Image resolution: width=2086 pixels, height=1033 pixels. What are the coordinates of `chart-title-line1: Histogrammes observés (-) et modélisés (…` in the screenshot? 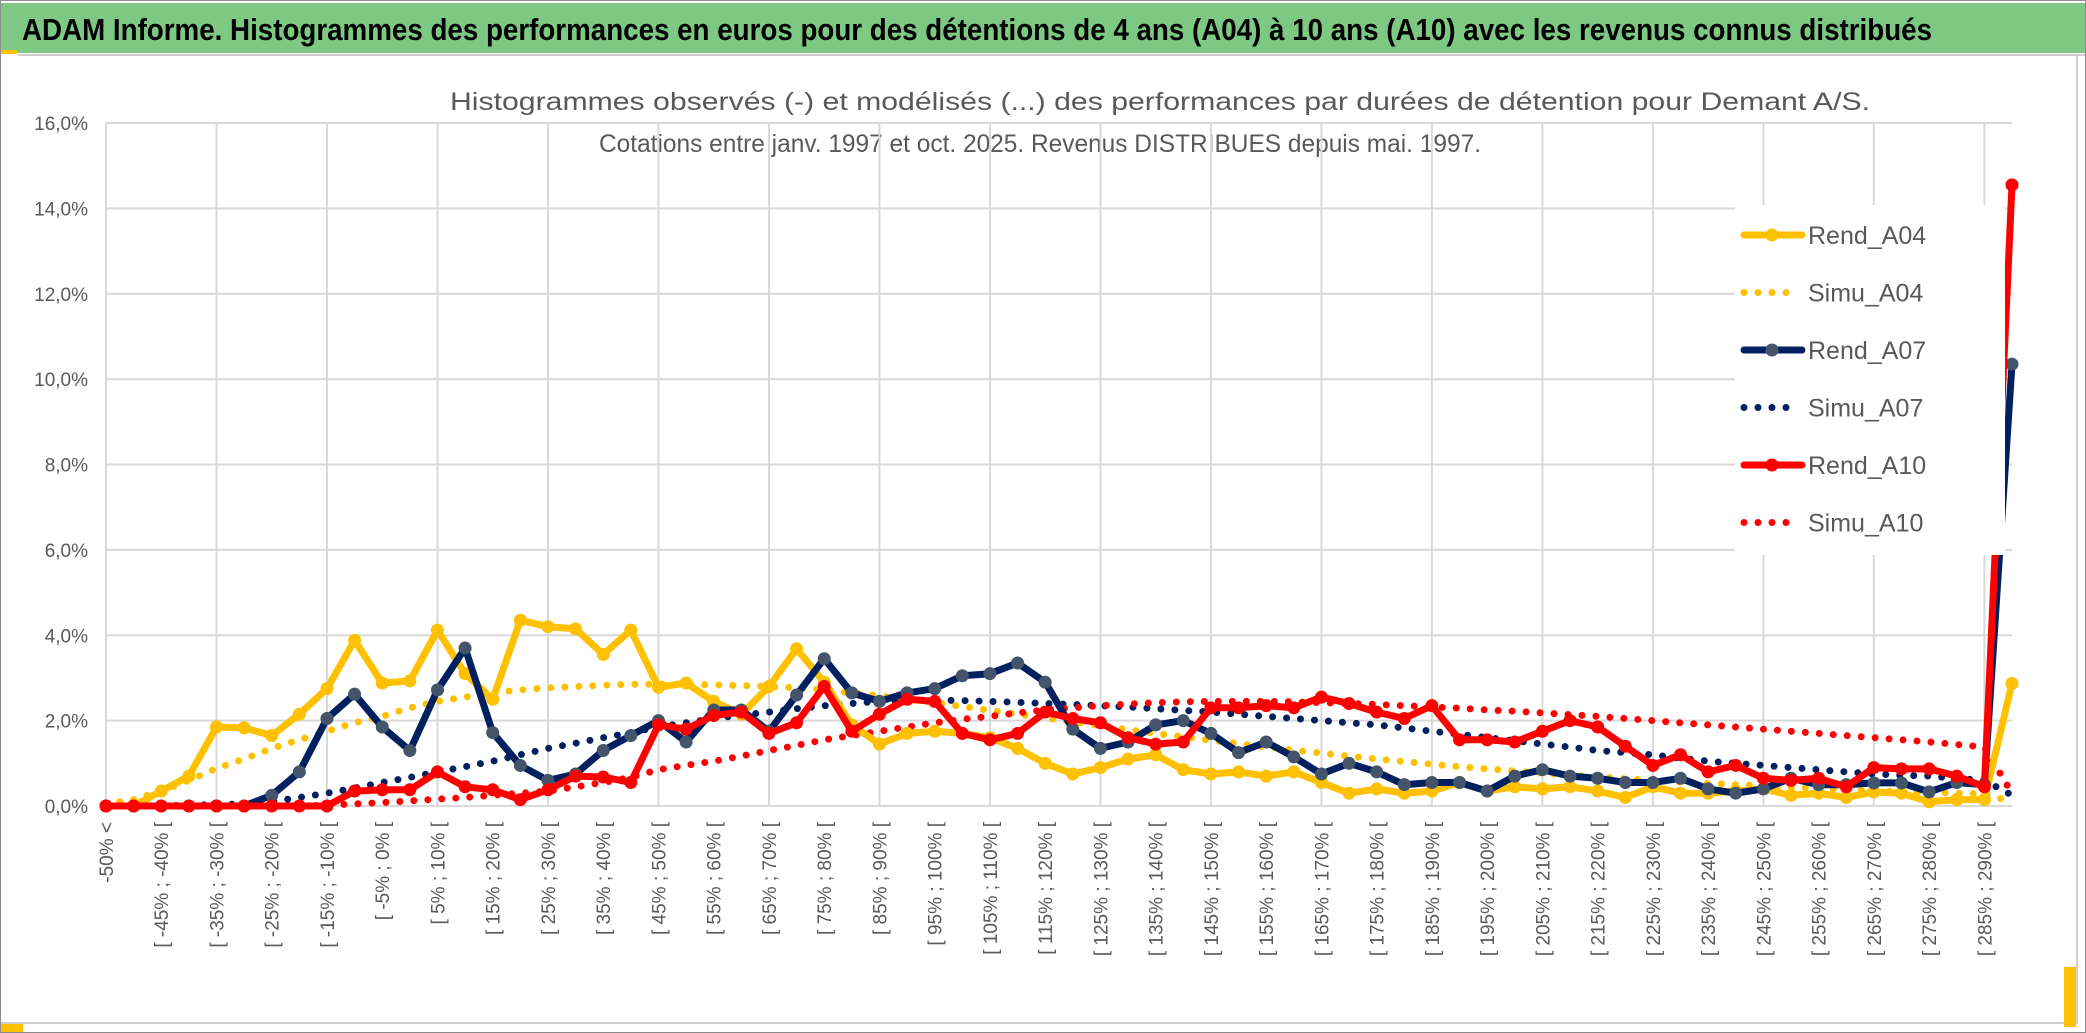 It's located at (1160, 102).